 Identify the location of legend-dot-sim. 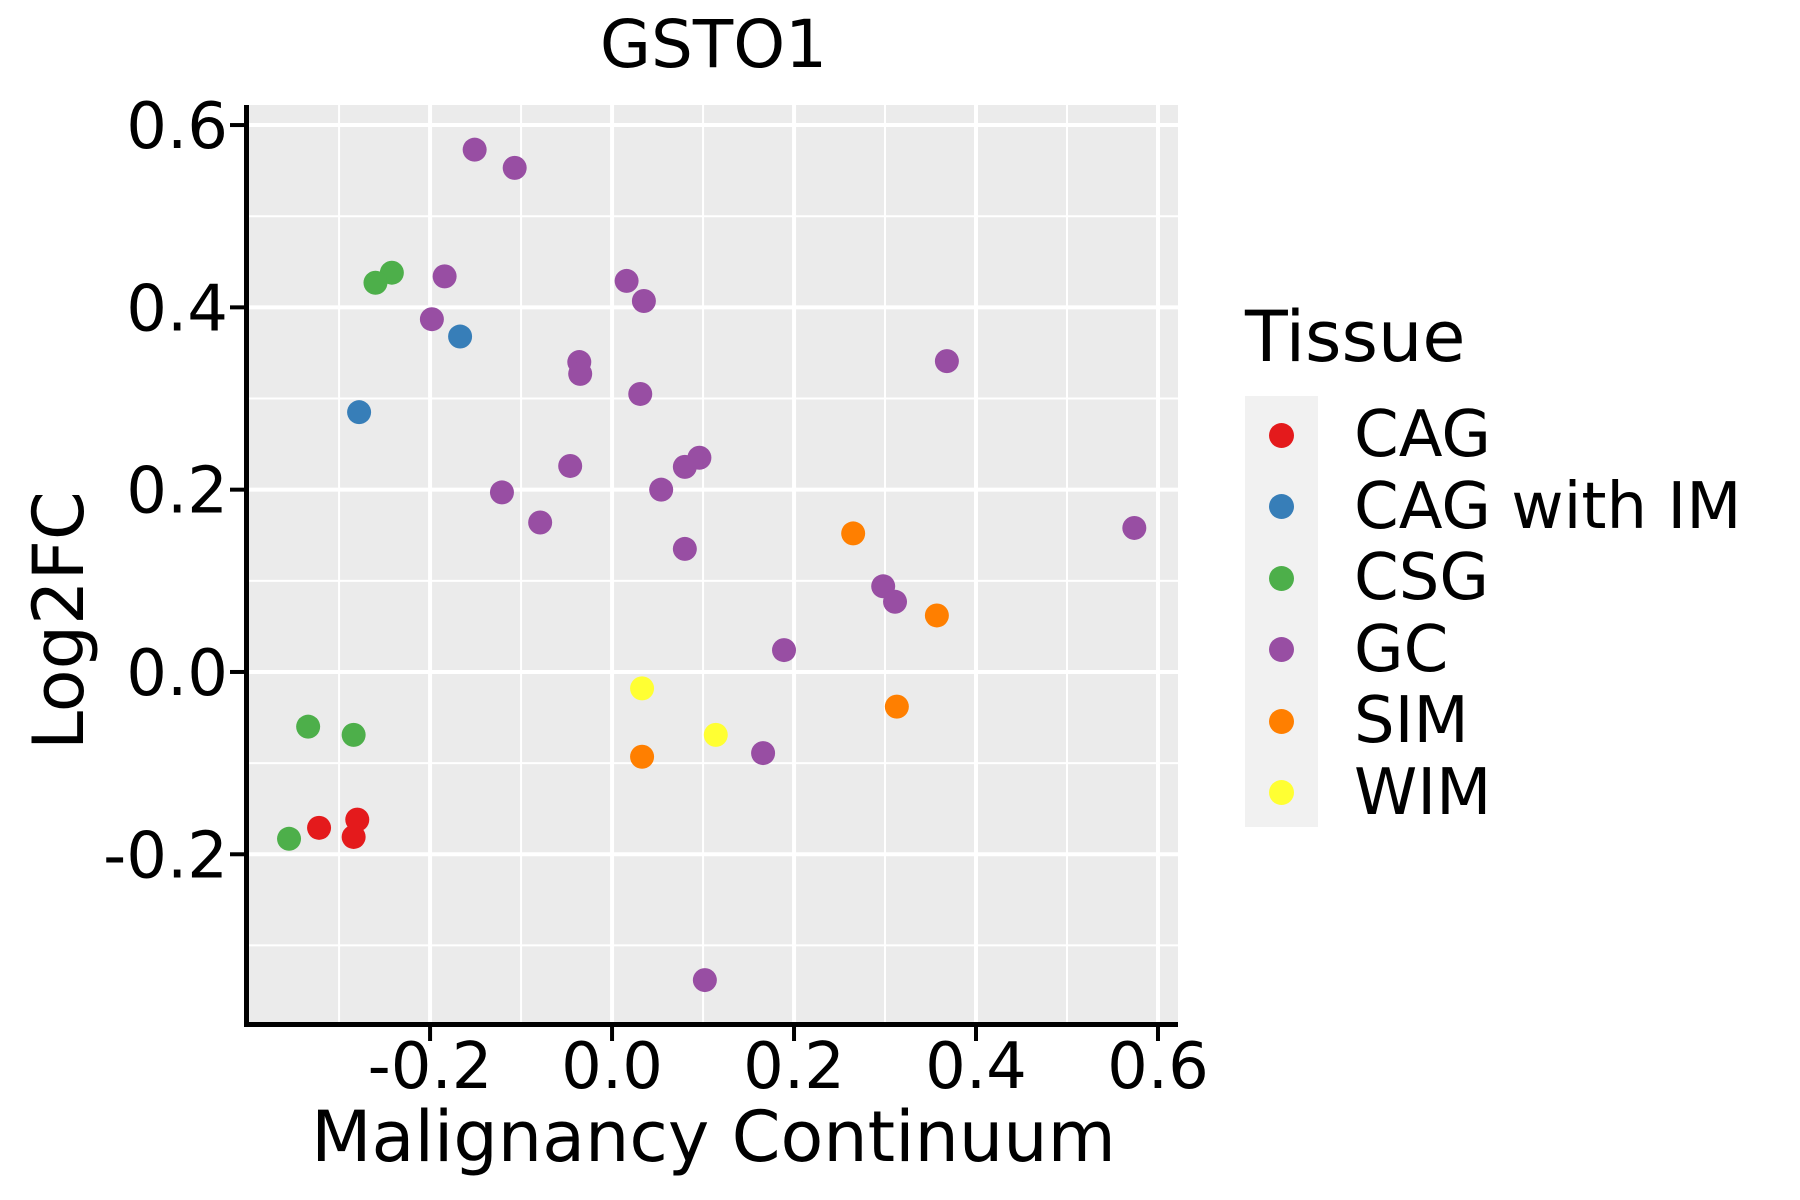
(1281, 721).